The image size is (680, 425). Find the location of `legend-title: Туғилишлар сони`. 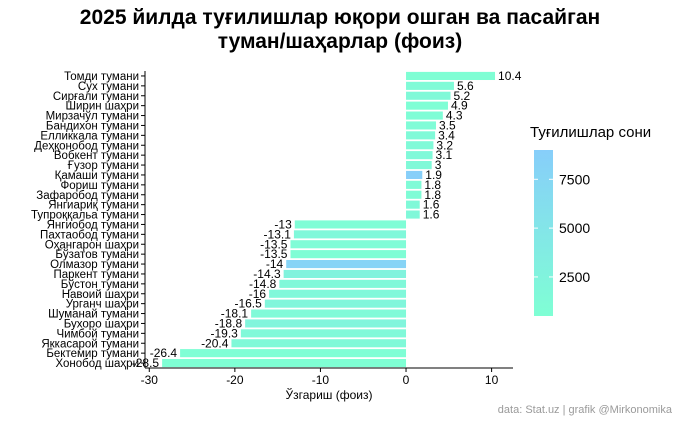

legend-title: Туғилишлар сони is located at coordinates (591, 132).